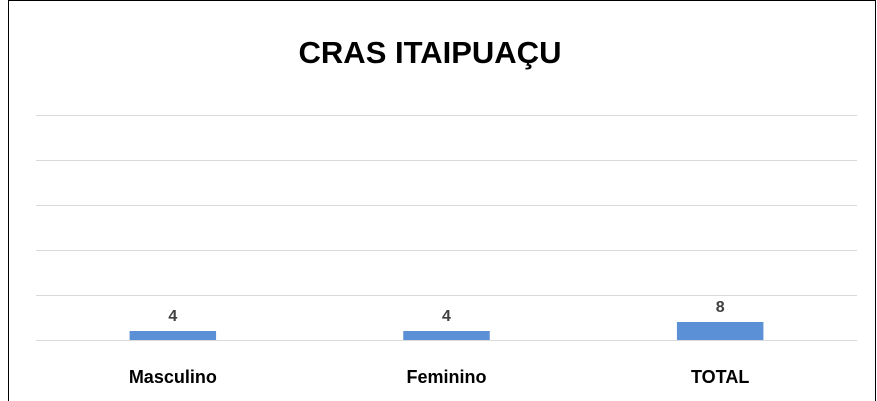  I want to click on data-label: 8, so click(720, 307).